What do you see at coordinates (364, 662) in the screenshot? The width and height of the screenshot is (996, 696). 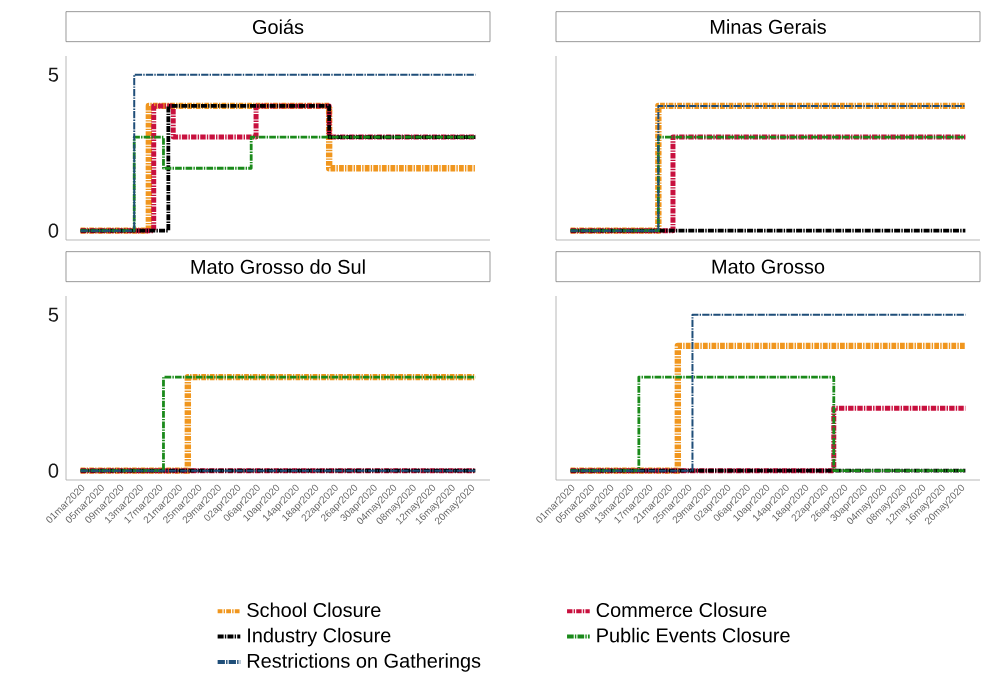 I see `legend-label: Restrictions on Gatherings` at bounding box center [364, 662].